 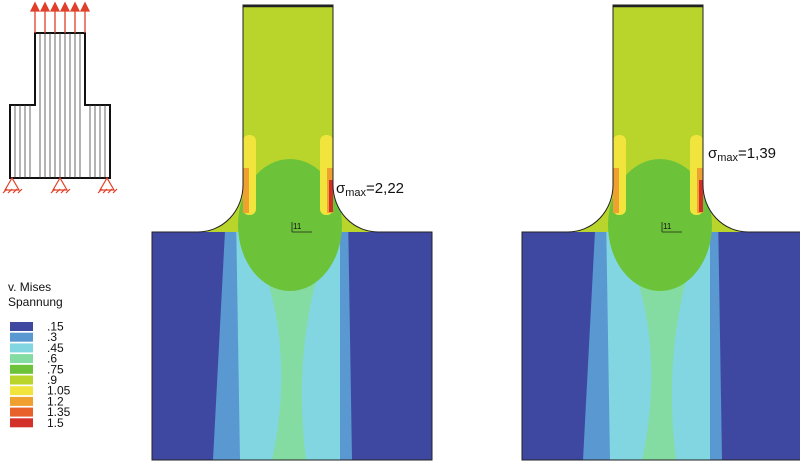 What do you see at coordinates (55, 401) in the screenshot?
I see `legend-label: 1.2` at bounding box center [55, 401].